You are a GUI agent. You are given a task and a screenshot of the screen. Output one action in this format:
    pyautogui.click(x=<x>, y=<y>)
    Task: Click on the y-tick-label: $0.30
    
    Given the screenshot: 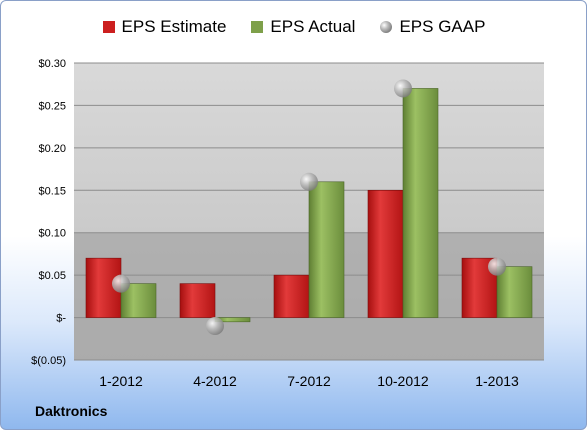 What is the action you would take?
    pyautogui.click(x=52, y=64)
    